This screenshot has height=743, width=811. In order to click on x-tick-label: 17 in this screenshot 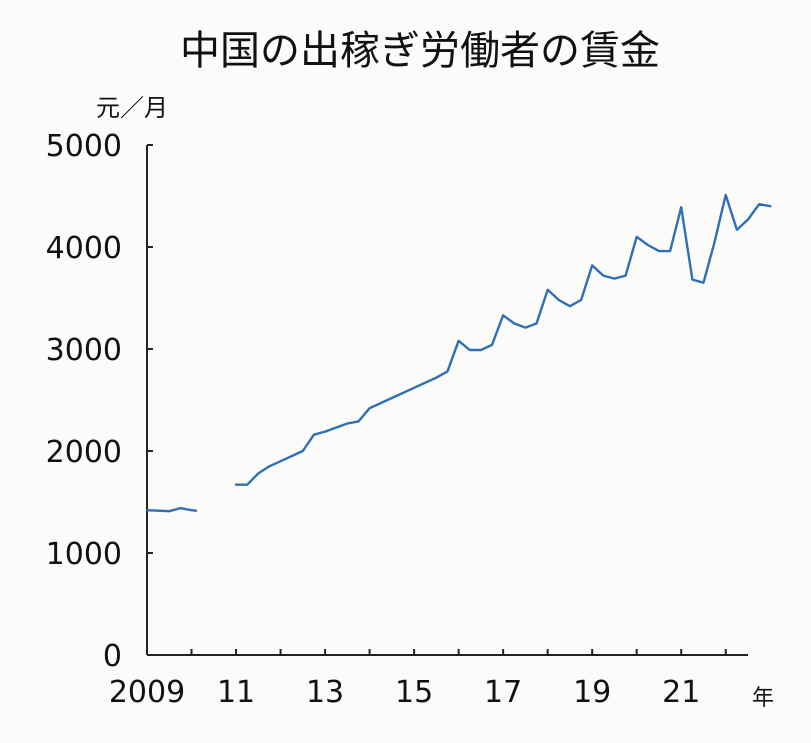, I will do `click(503, 692)`.